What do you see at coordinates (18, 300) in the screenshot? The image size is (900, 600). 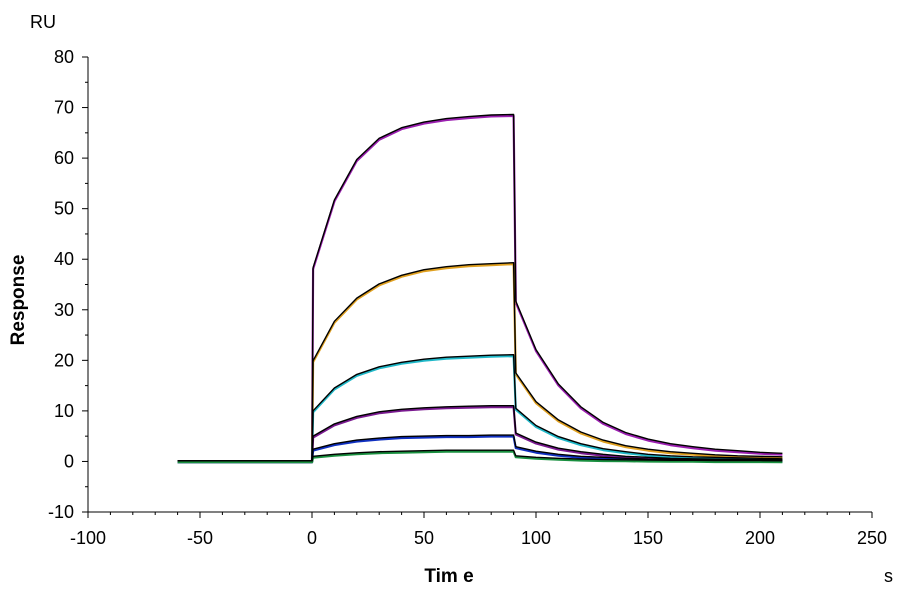 I see `y-axis-title: Response` at bounding box center [18, 300].